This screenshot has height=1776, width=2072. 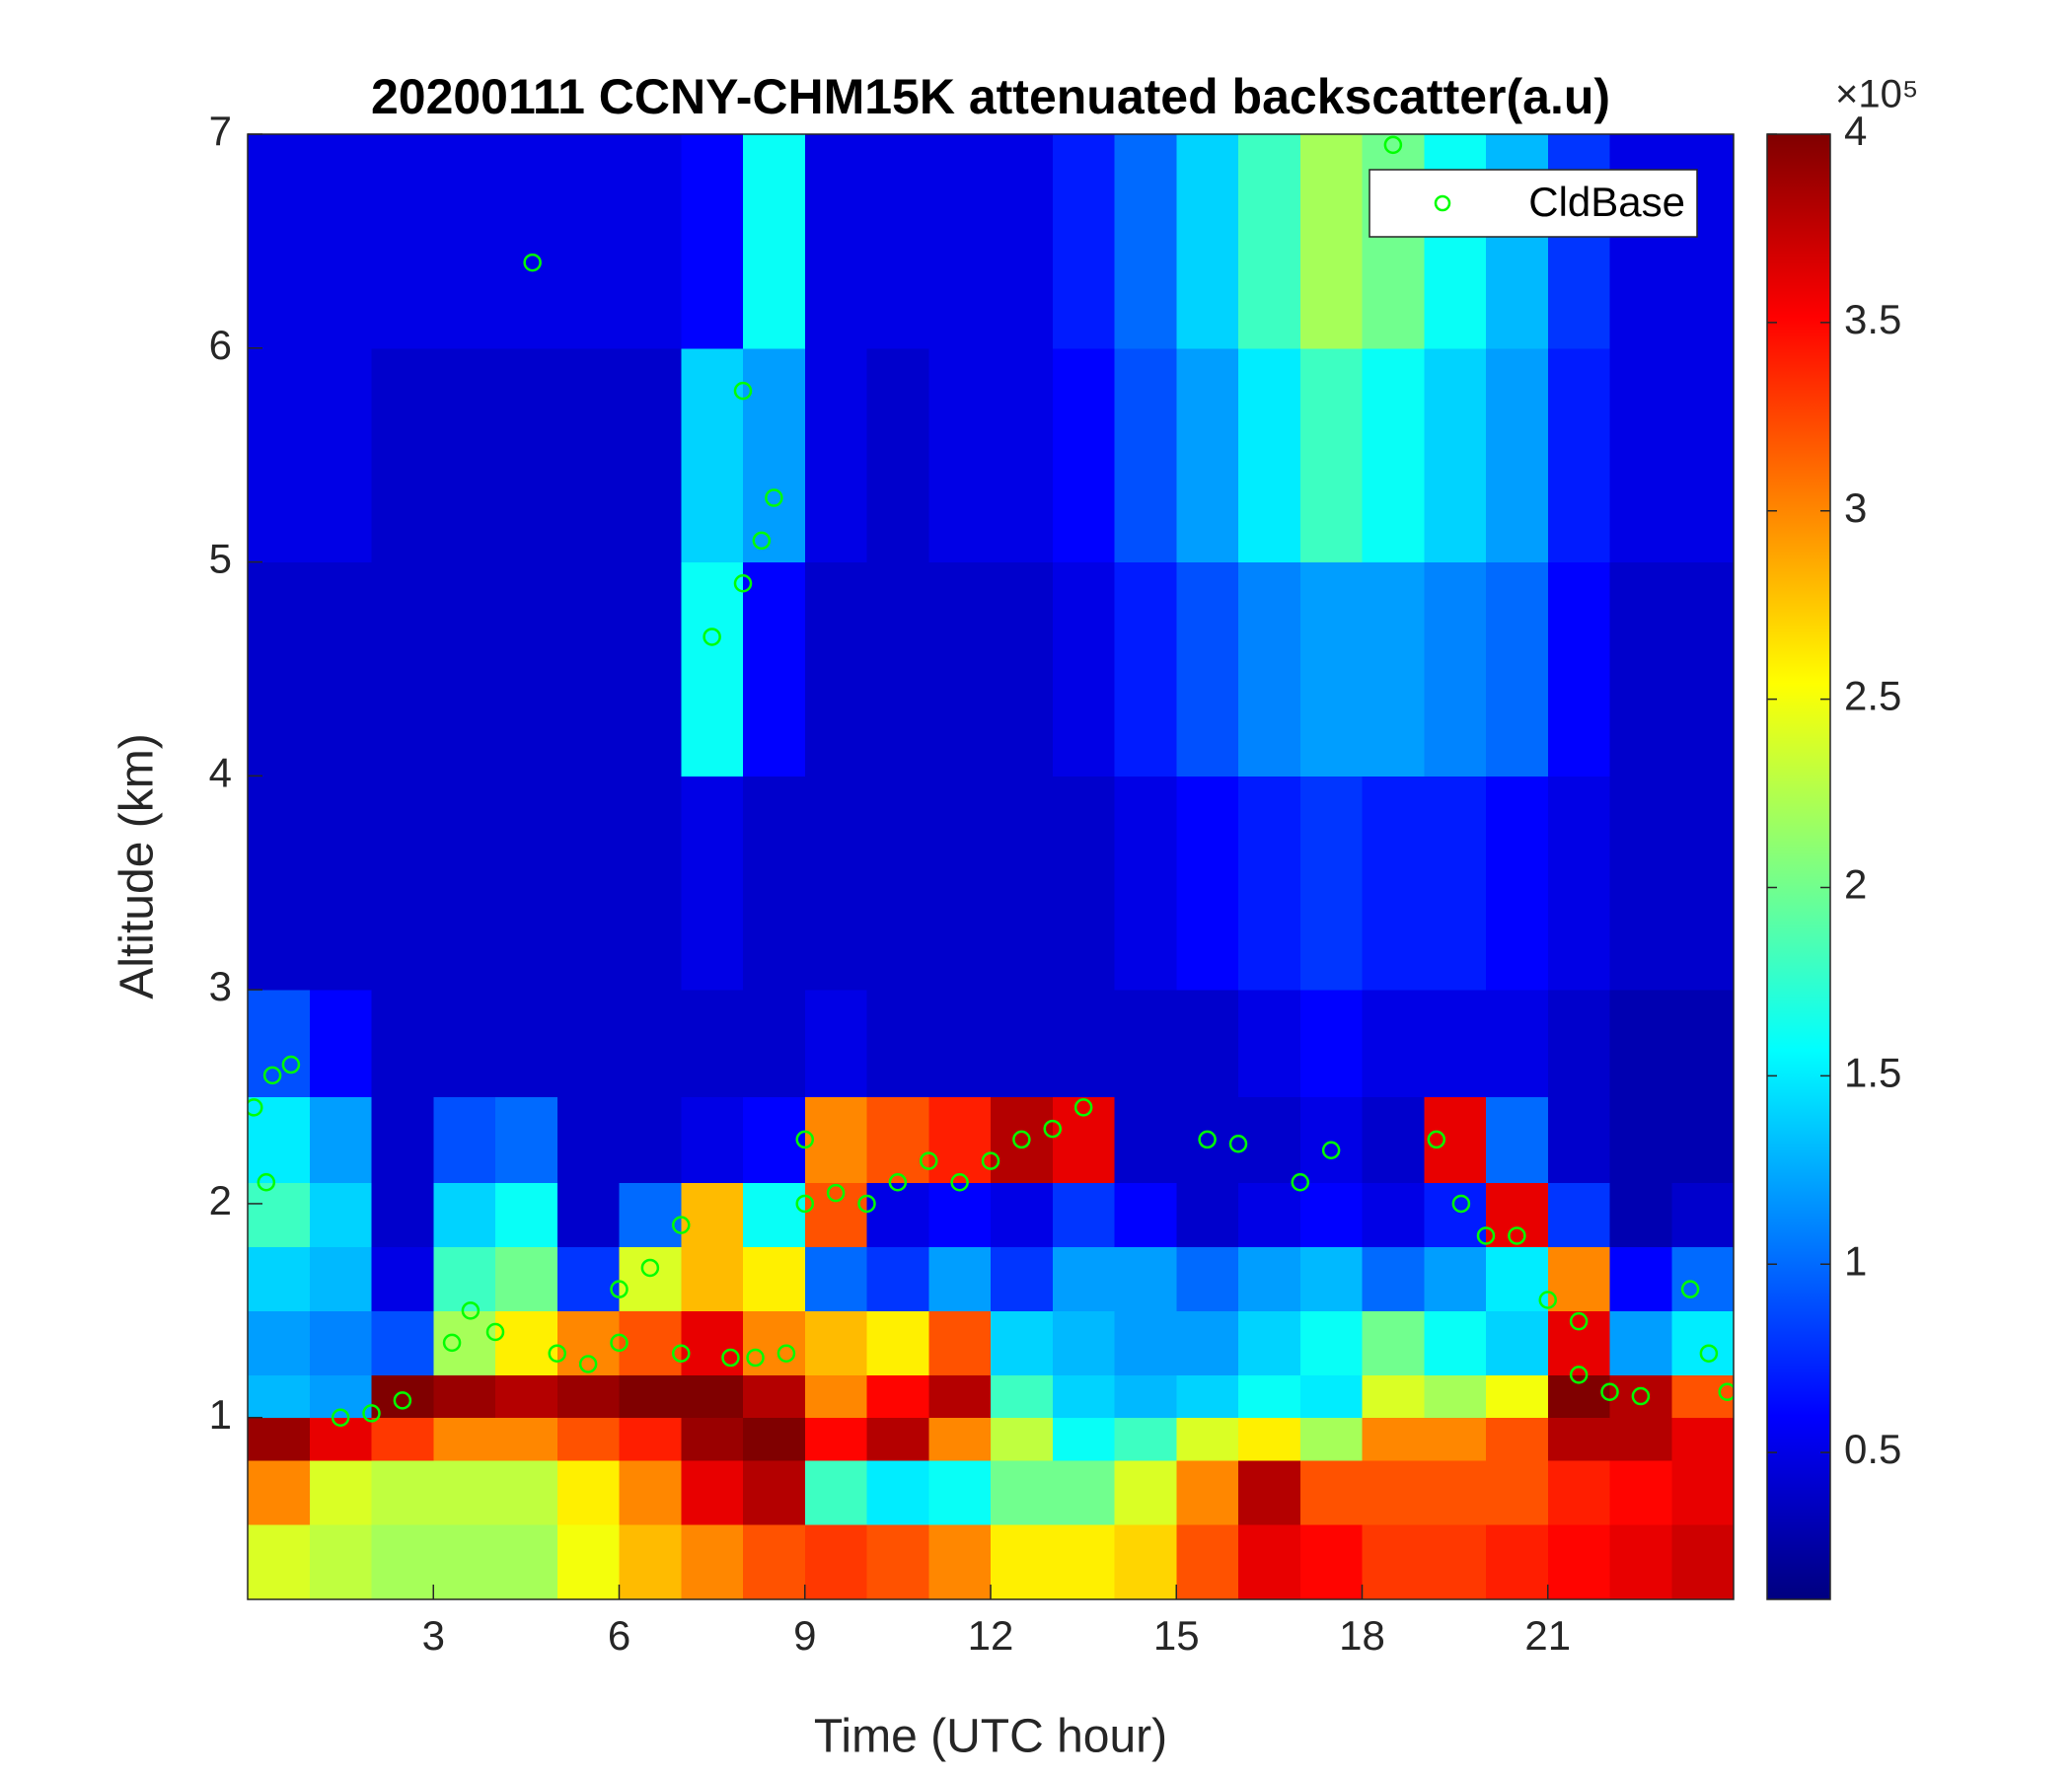 What do you see at coordinates (221, 1415) in the screenshot?
I see `y-tick-label: 1` at bounding box center [221, 1415].